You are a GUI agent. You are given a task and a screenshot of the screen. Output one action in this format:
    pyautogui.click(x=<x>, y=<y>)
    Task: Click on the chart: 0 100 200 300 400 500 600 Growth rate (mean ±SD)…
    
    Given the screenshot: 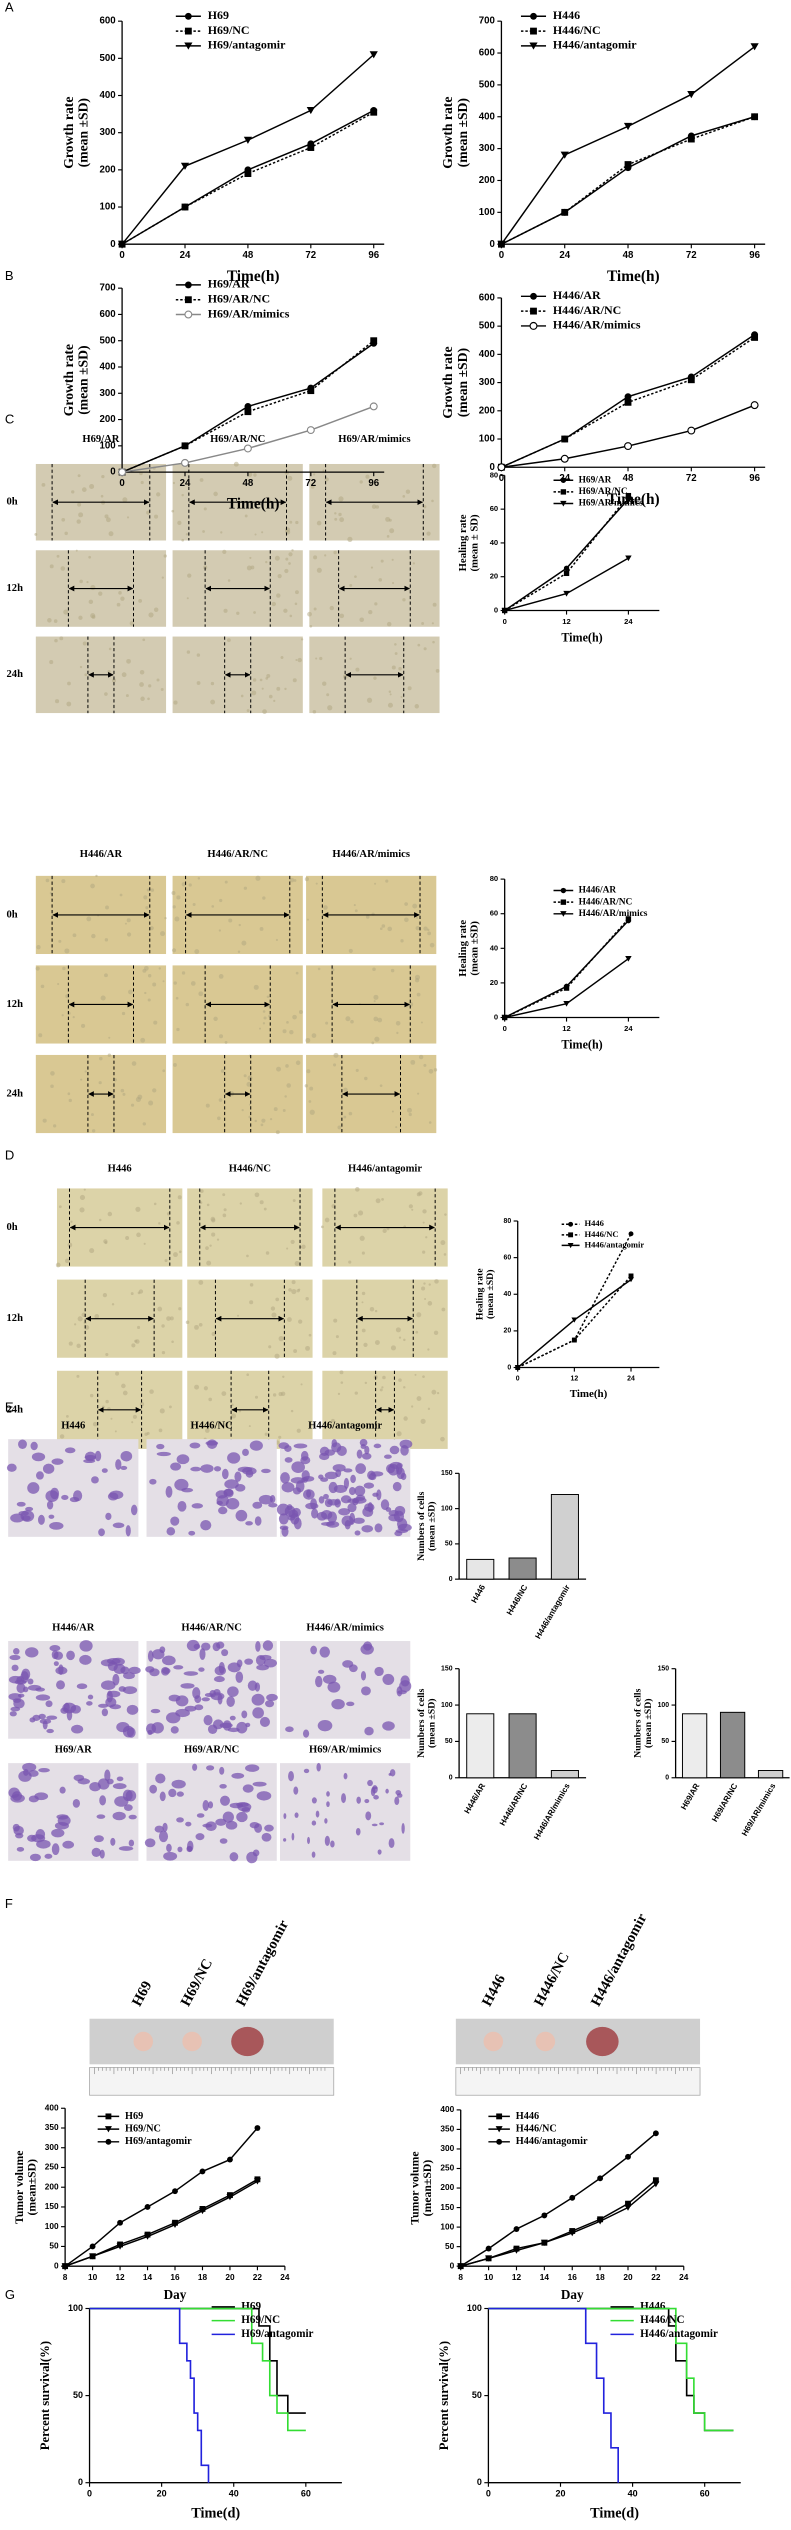 What is the action you would take?
    pyautogui.click(x=603, y=398)
    